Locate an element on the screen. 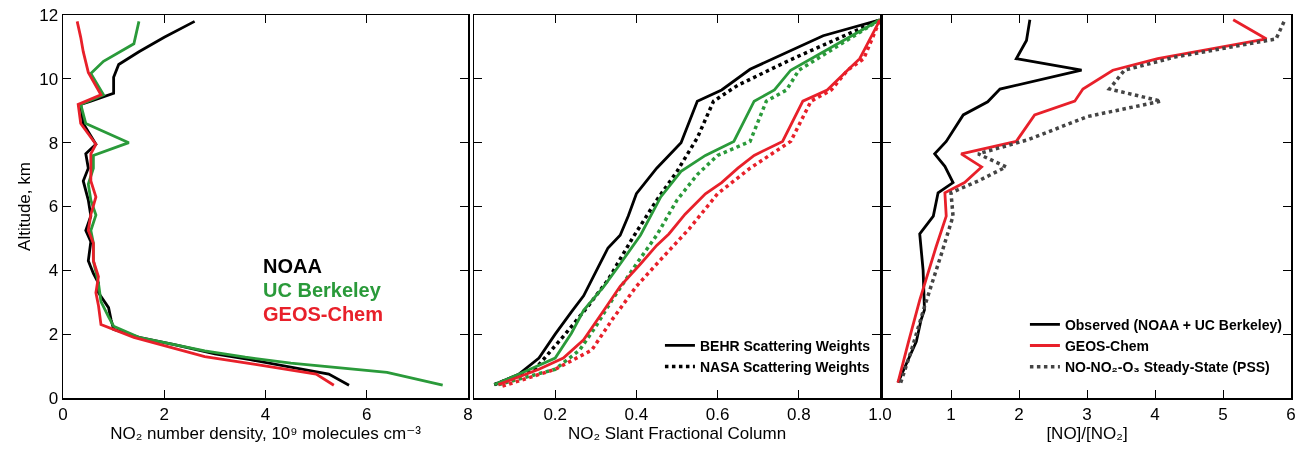 Image resolution: width=1298 pixels, height=449 pixels. y-tick-label: 10 is located at coordinates (49, 79).